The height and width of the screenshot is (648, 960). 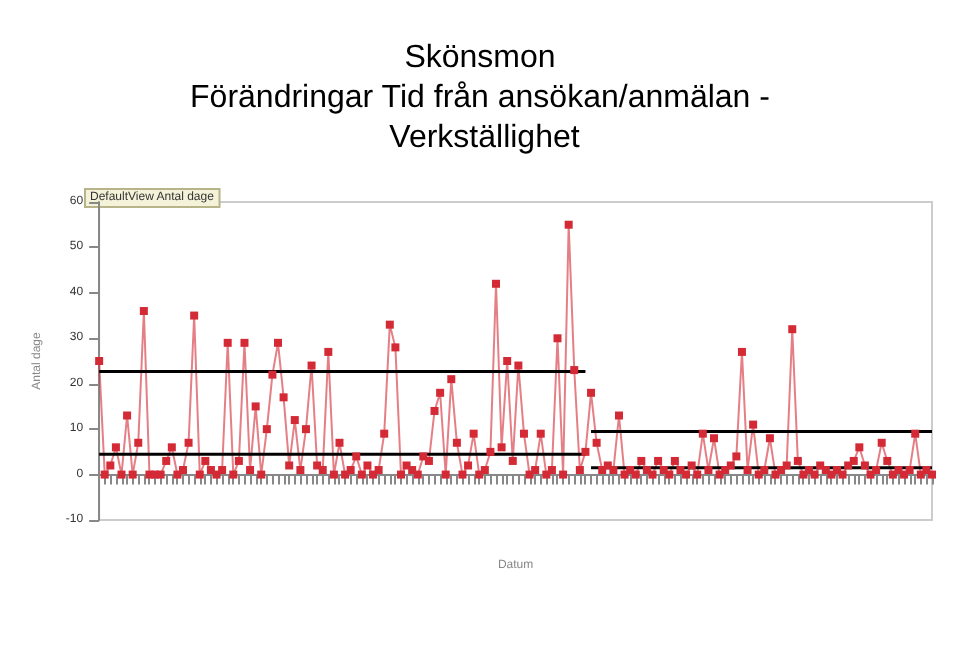 What do you see at coordinates (480, 98) in the screenshot?
I see `chart-title: Skönsmon Förändringar Tid från ansökan/anmälan - Verkställighet` at bounding box center [480, 98].